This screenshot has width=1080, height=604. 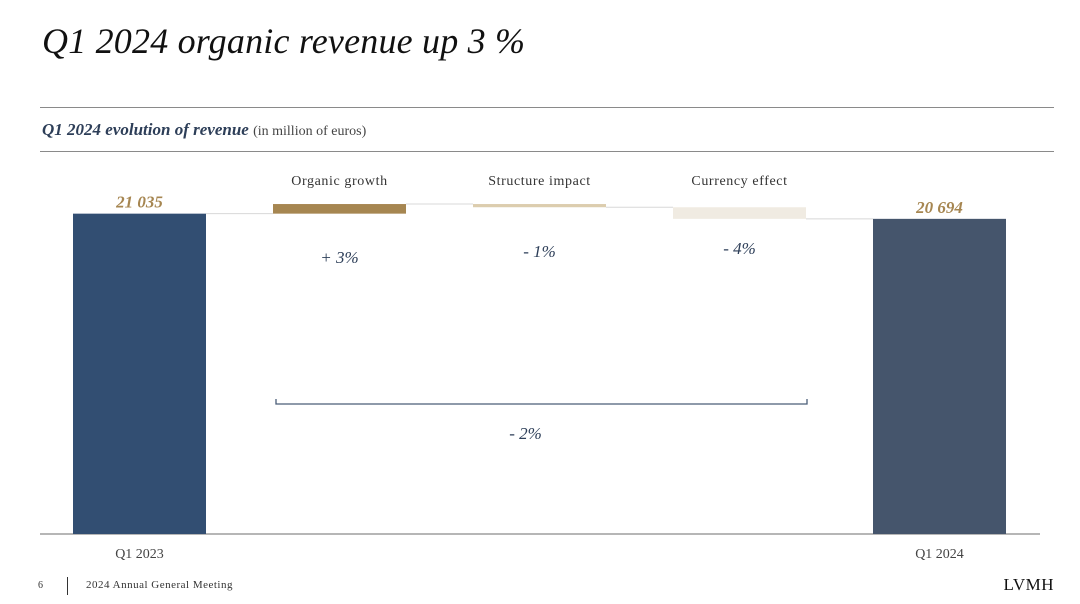 What do you see at coordinates (139, 373) in the screenshot?
I see `bar-q1-2023` at bounding box center [139, 373].